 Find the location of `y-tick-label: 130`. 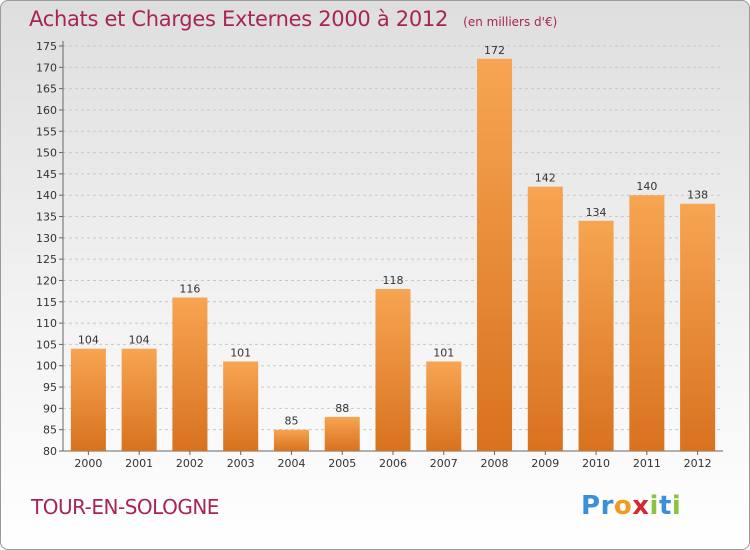

y-tick-label: 130 is located at coordinates (46, 238).